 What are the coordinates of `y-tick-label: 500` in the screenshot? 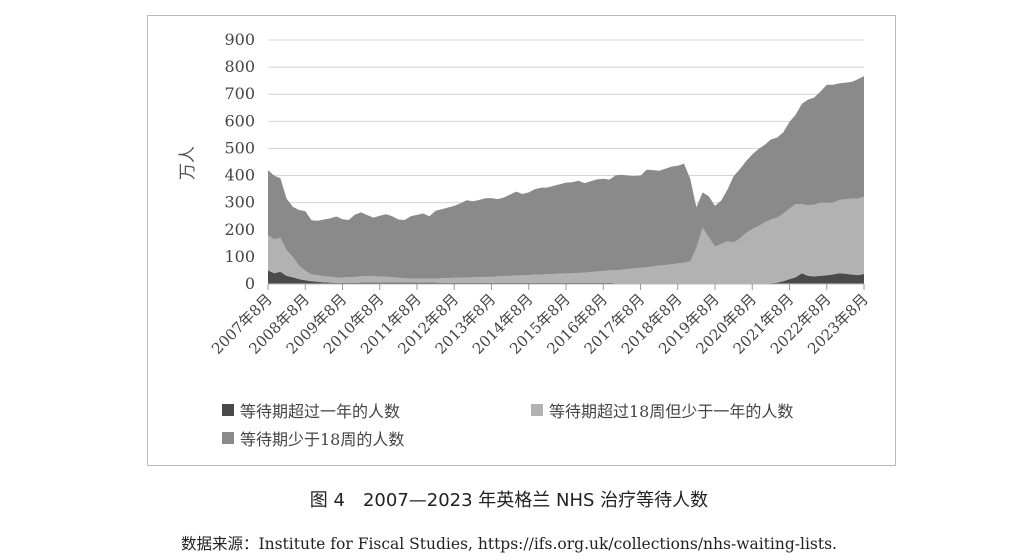 It's located at (239, 147).